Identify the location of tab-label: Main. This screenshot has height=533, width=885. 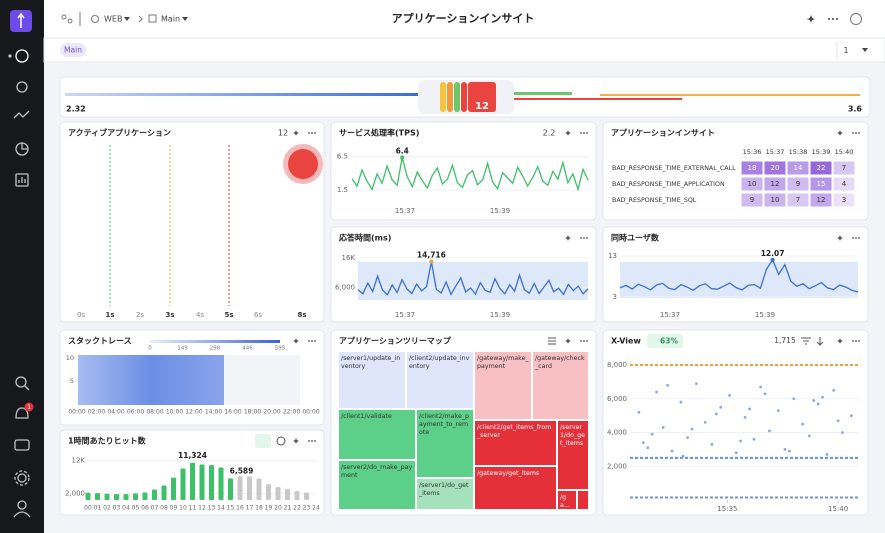
(73, 50).